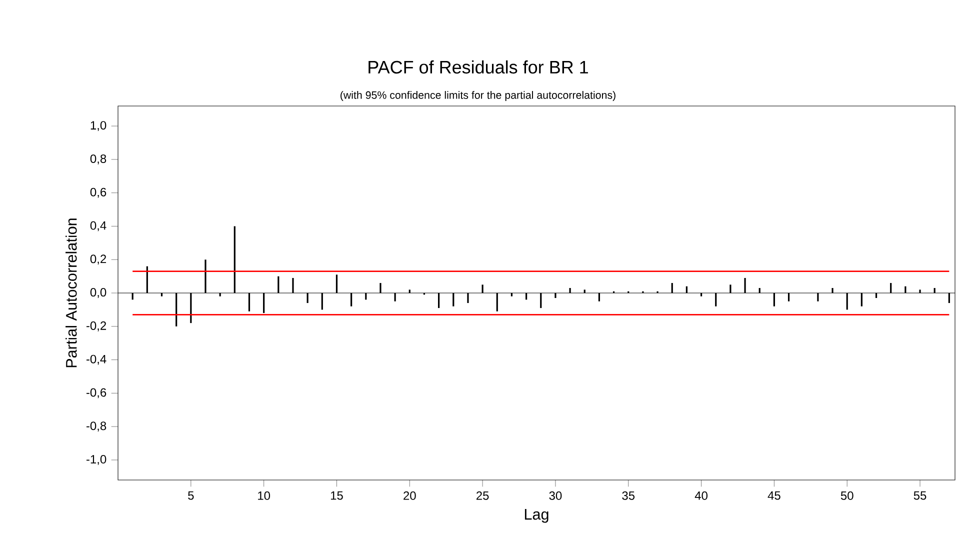 Image resolution: width=957 pixels, height=547 pixels. What do you see at coordinates (847, 495) in the screenshot?
I see `x-tick-label: 50` at bounding box center [847, 495].